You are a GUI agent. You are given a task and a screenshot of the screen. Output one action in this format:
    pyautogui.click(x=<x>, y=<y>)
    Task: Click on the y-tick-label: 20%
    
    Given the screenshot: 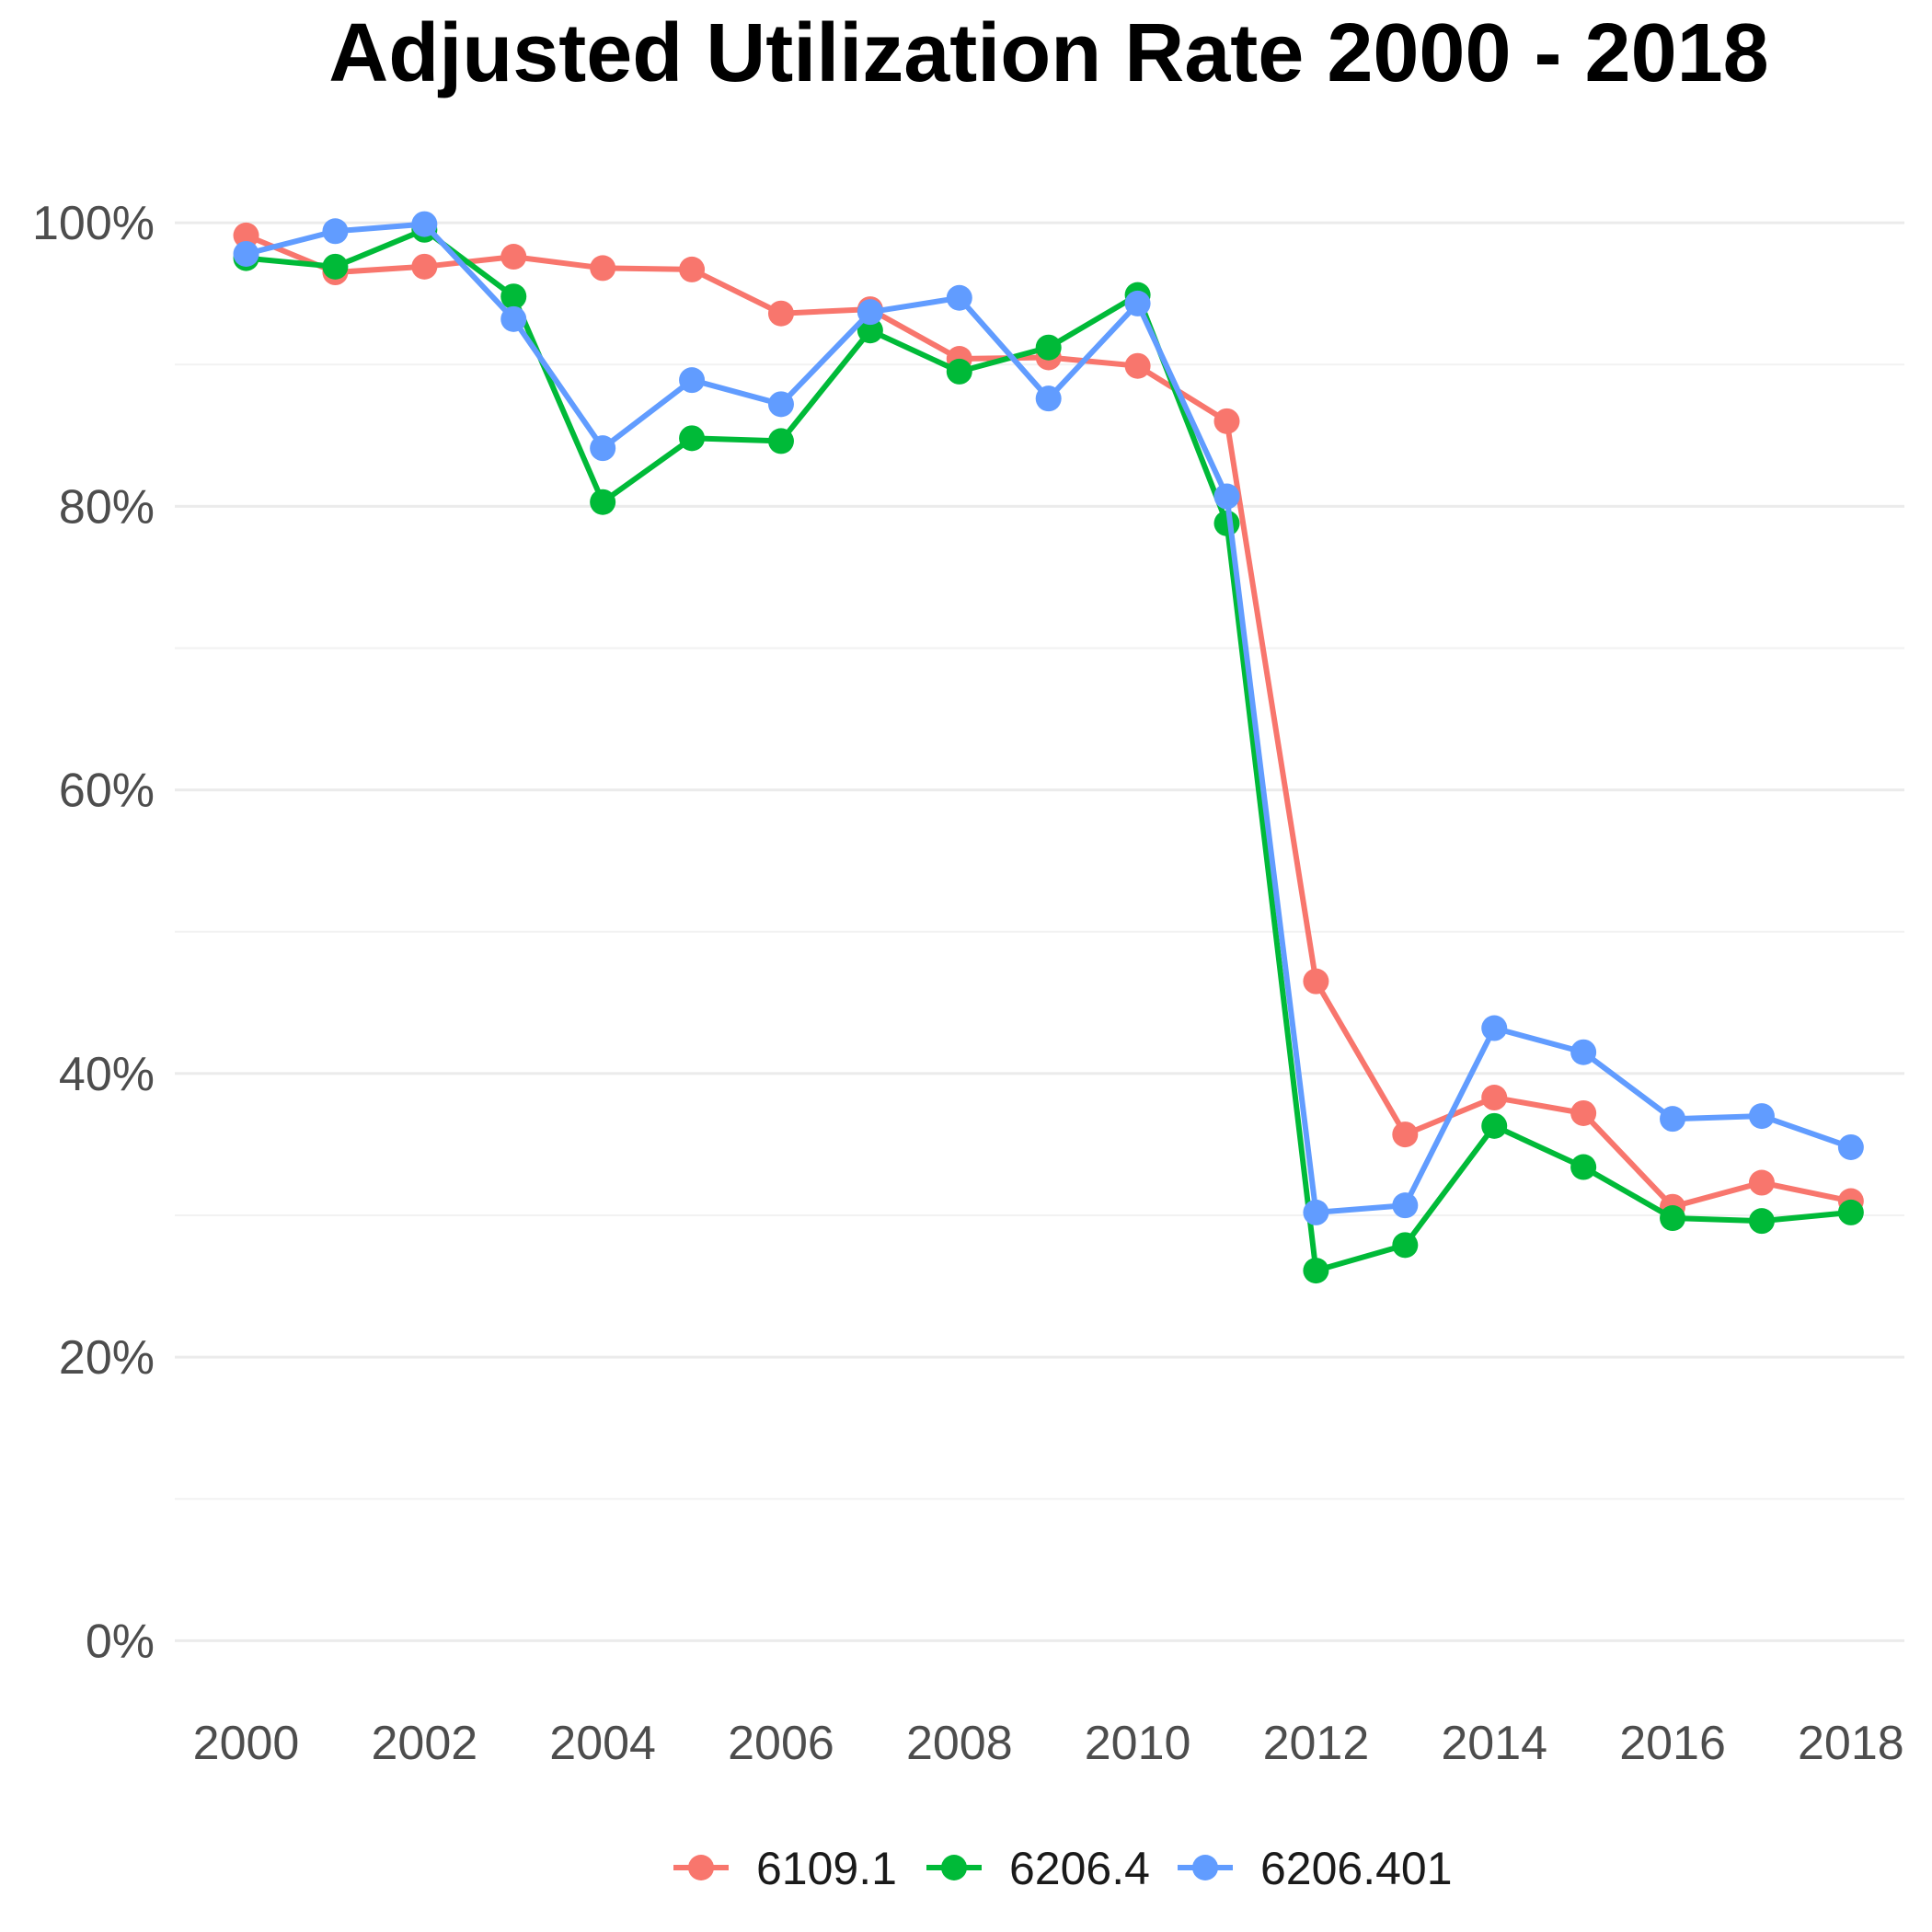 What is the action you would take?
    pyautogui.click(x=107, y=1358)
    